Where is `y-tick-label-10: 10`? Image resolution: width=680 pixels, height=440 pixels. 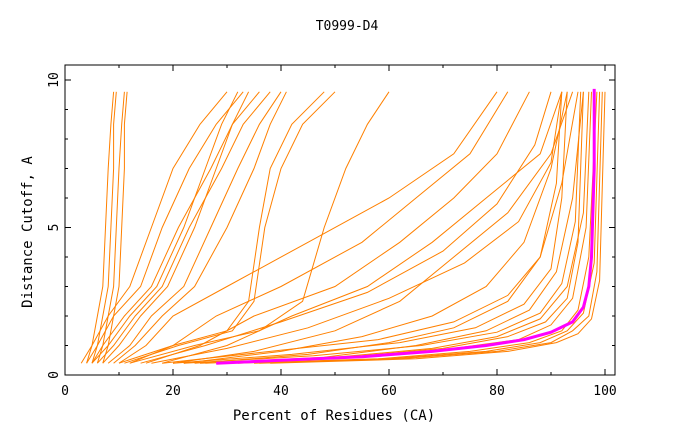 y-tick-label-10: 10 is located at coordinates (54, 80).